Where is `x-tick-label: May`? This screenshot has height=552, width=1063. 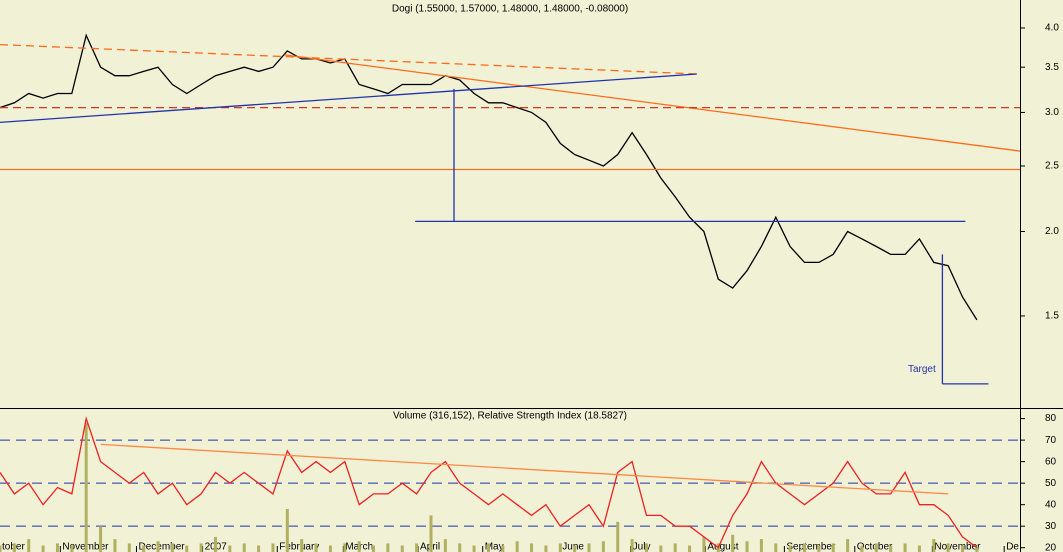 x-tick-label: May is located at coordinates (494, 547).